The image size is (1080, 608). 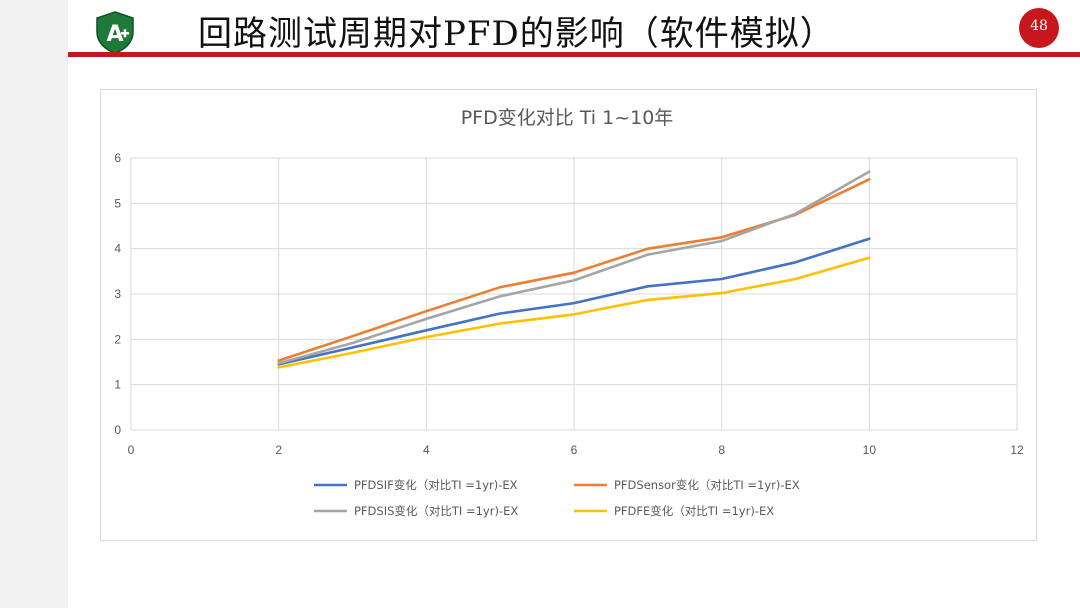 What do you see at coordinates (694, 511) in the screenshot?
I see `legend-label: PFDFE变化（对比TI =1yr)-EX` at bounding box center [694, 511].